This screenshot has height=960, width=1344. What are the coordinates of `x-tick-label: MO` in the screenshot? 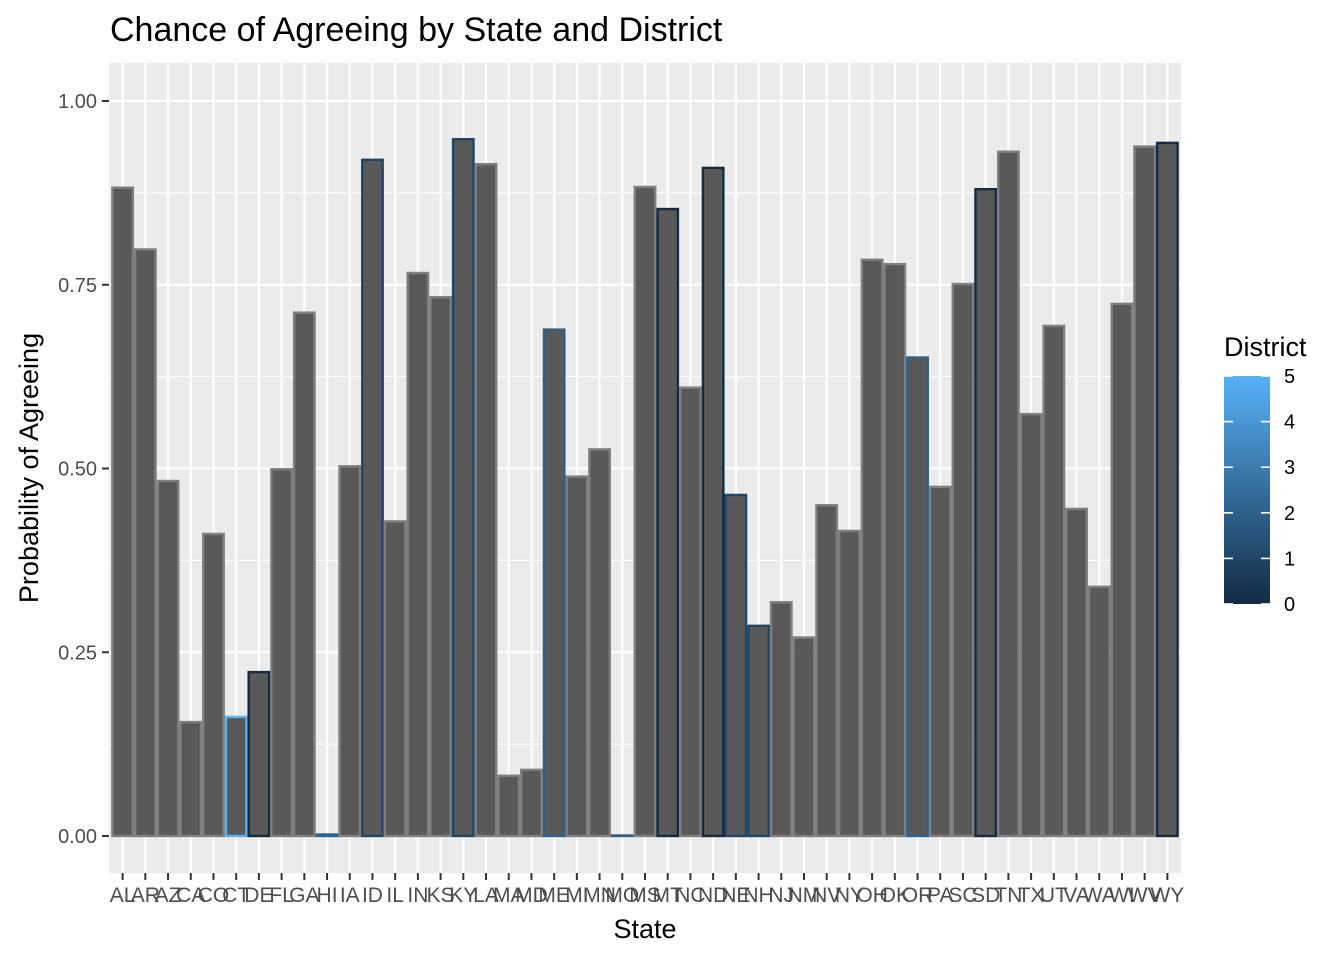 It's located at (622, 895).